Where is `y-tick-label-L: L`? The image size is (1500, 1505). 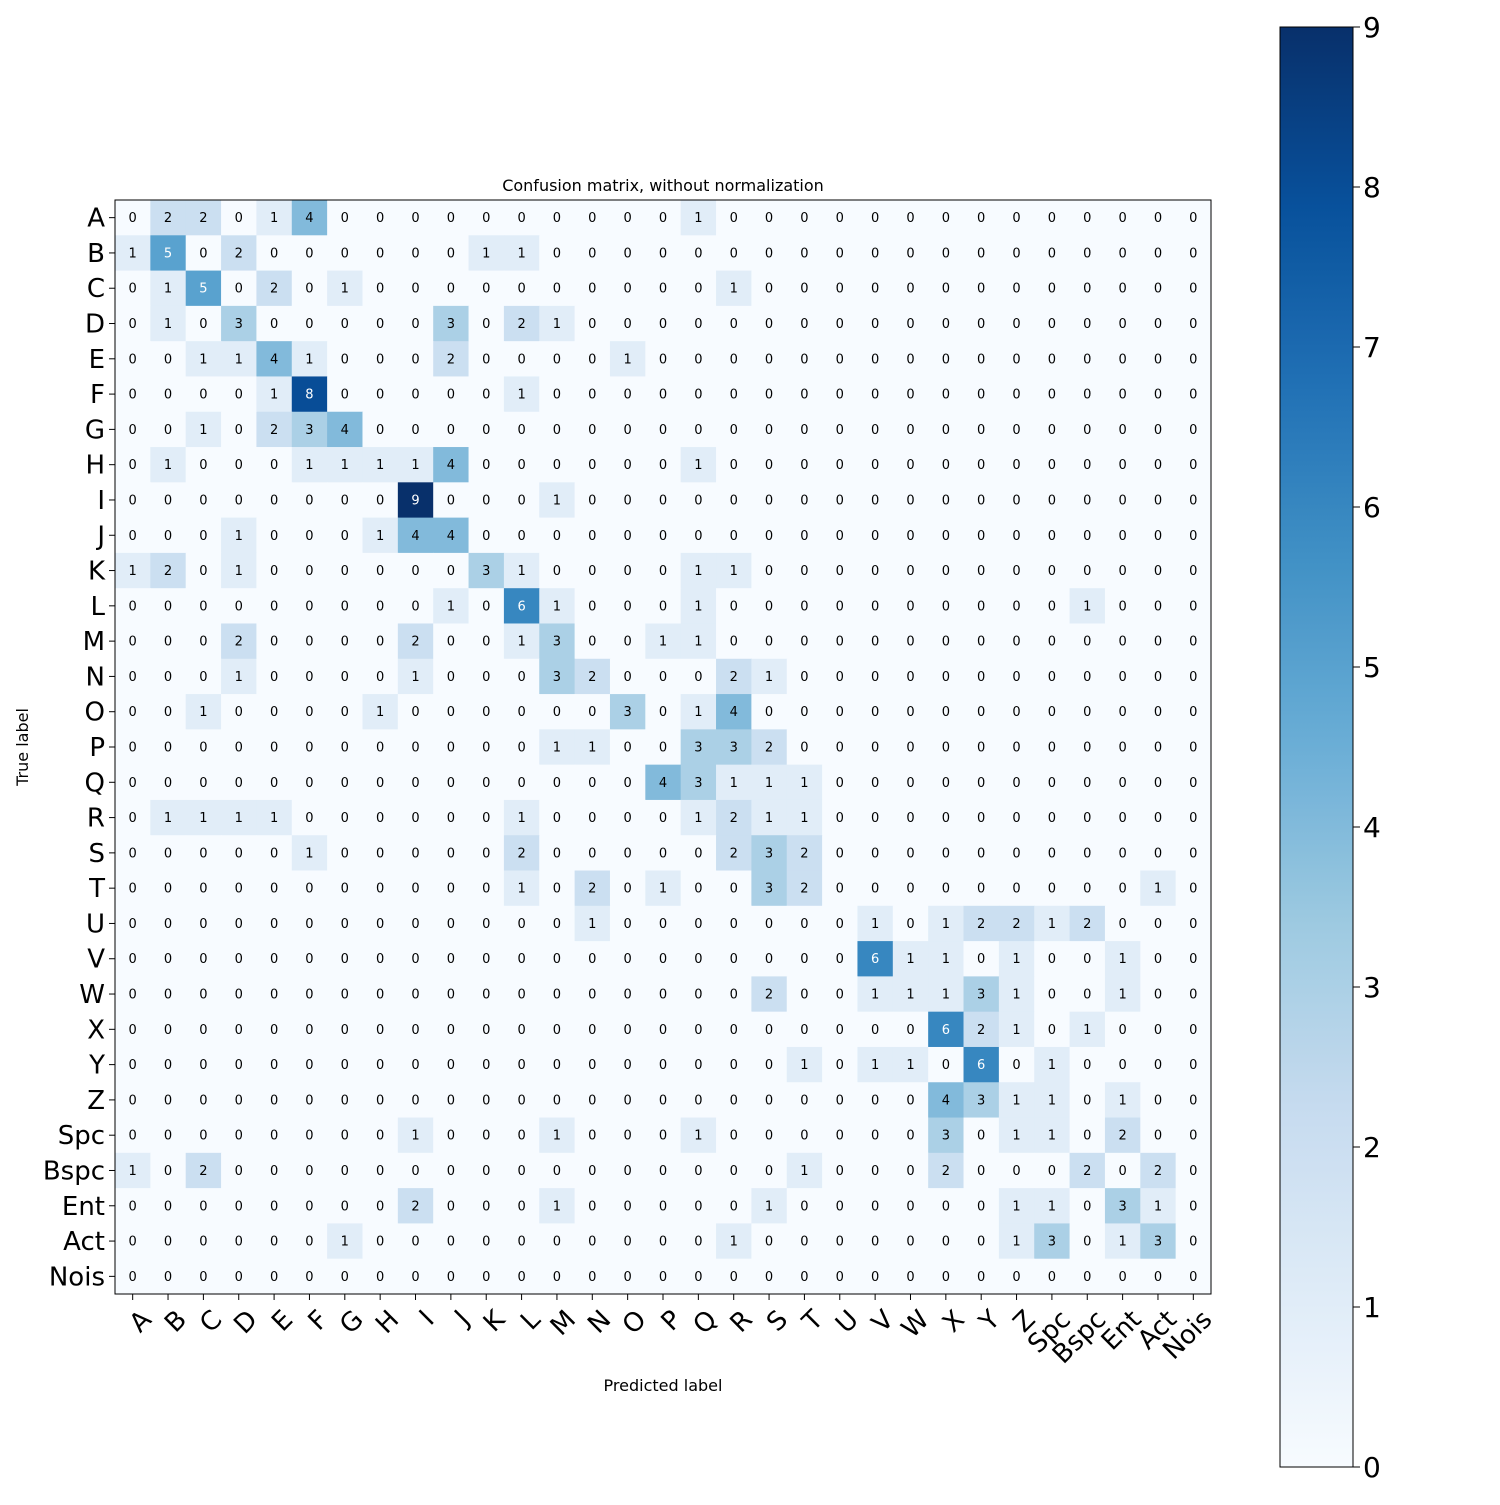
y-tick-label-L: L is located at coordinates (98, 607).